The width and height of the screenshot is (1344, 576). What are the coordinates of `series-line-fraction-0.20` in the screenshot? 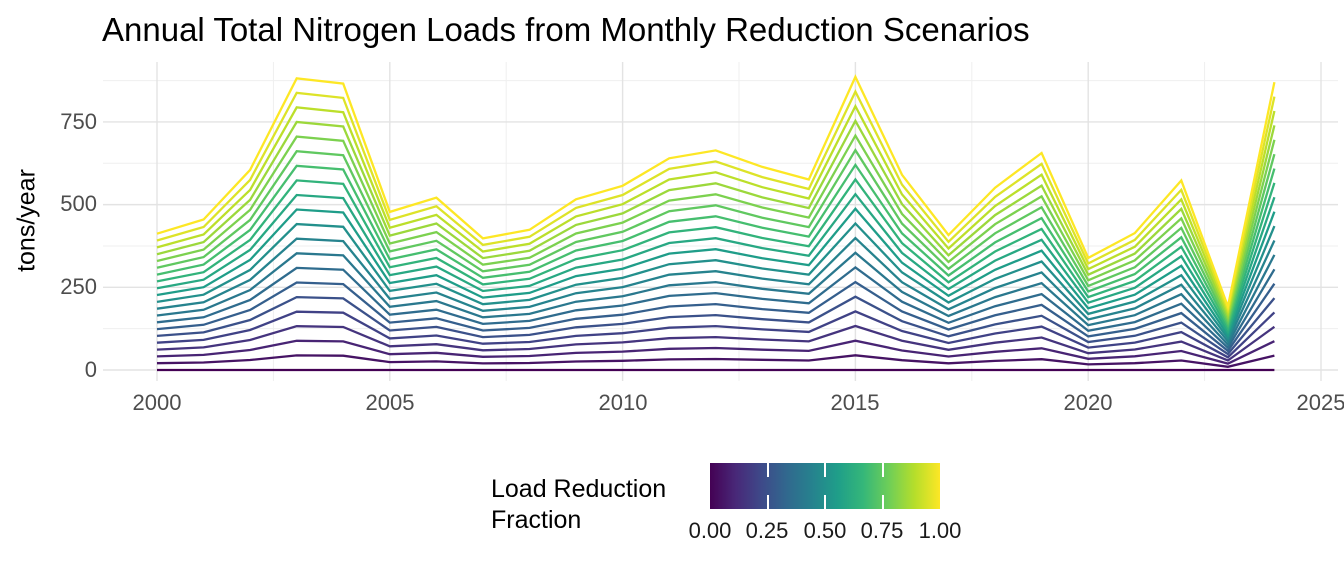 It's located at (716, 334).